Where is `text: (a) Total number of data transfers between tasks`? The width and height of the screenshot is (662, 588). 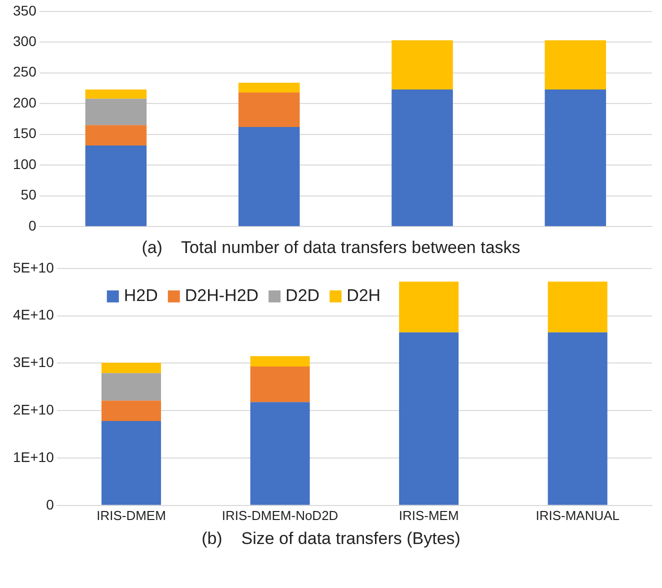 text: (a) Total number of data transfers between tasks is located at coordinates (331, 247).